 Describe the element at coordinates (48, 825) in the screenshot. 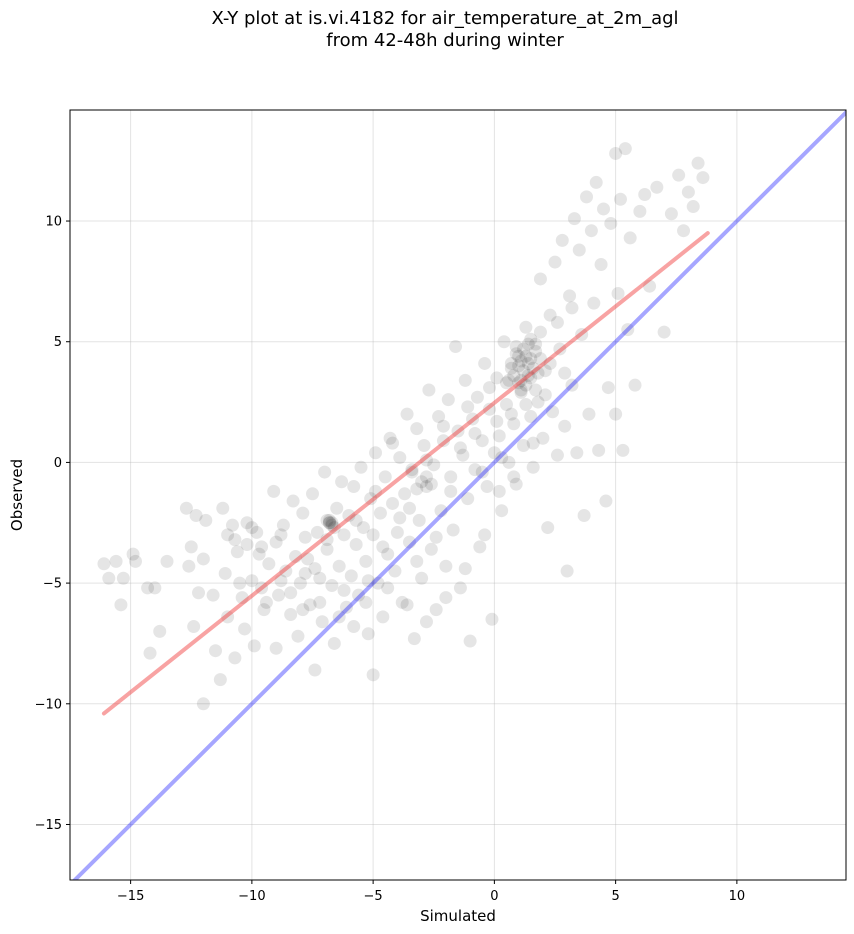

I see `y-tick-label: −15` at that location.